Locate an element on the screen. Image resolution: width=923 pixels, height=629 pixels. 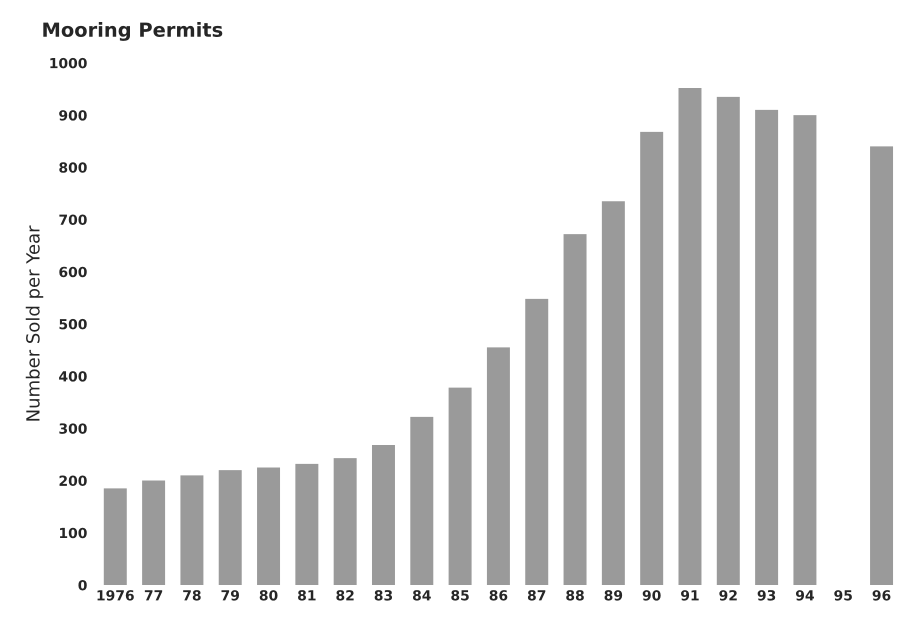
x-tick-label: 82 is located at coordinates (345, 595).